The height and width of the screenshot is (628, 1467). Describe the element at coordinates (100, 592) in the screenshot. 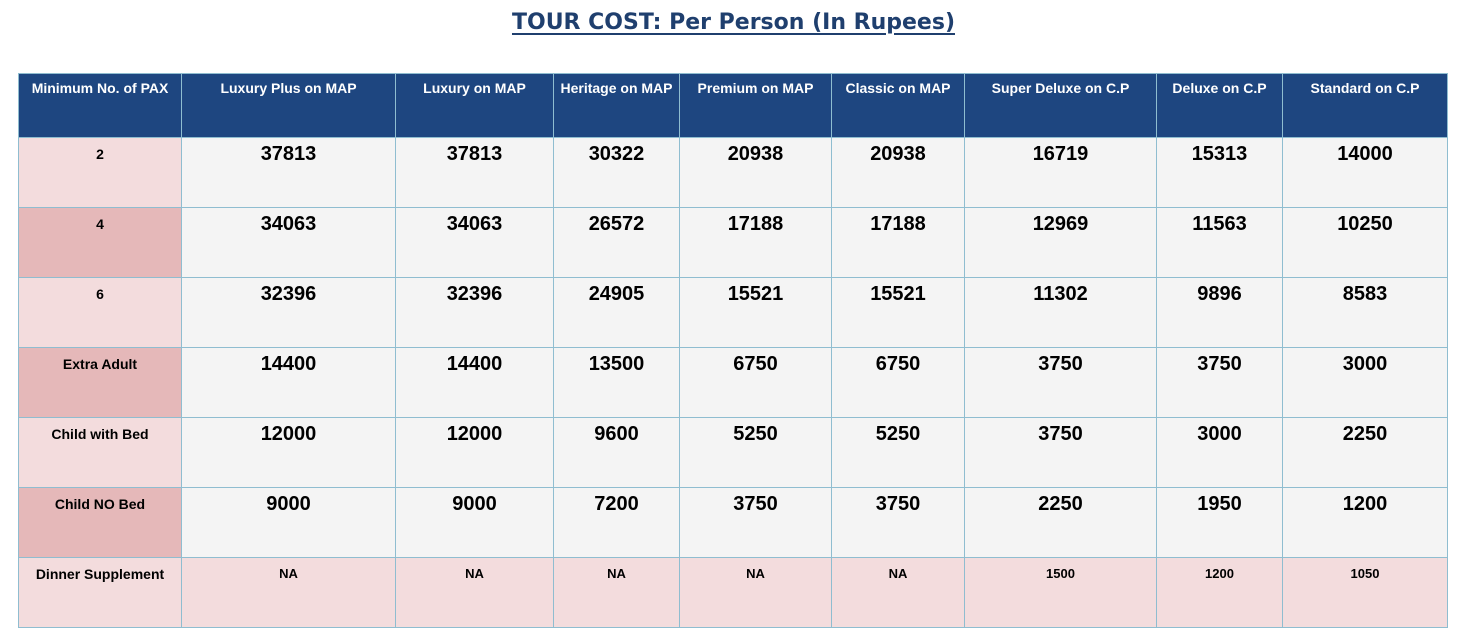

I see `row-label: Dinner Supplement` at that location.